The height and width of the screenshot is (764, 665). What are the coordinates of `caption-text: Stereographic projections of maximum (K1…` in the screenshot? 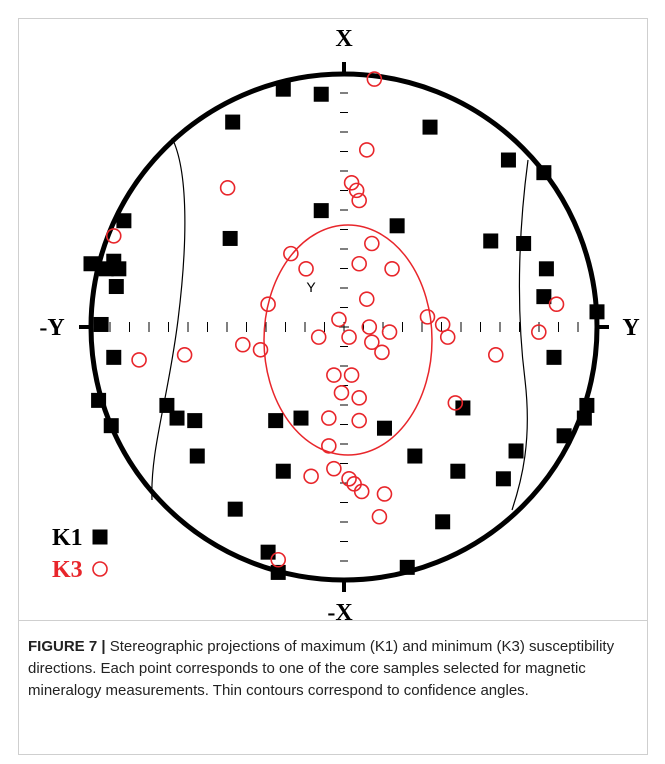 It's located at (321, 668).